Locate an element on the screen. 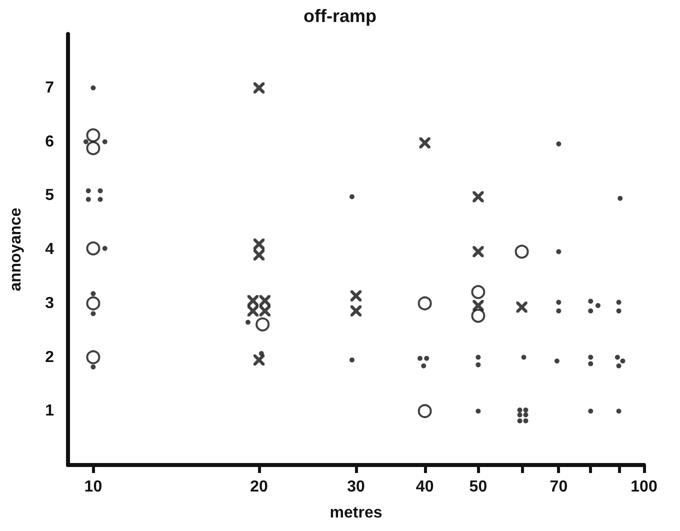 The height and width of the screenshot is (531, 680). x-tick-label: 40 is located at coordinates (425, 487).